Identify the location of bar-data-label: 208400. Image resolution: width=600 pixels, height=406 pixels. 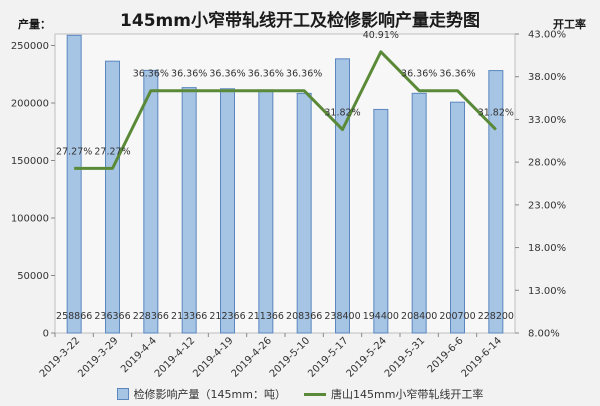
(419, 316).